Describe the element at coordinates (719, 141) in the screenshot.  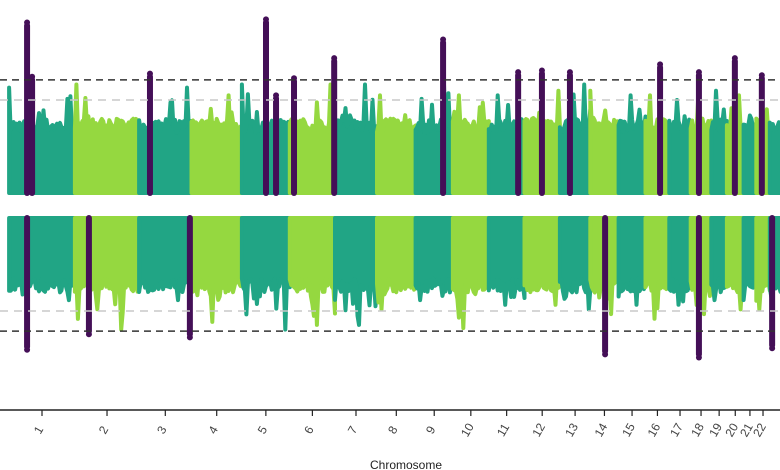
I see `chromosome-19-top-points` at that location.